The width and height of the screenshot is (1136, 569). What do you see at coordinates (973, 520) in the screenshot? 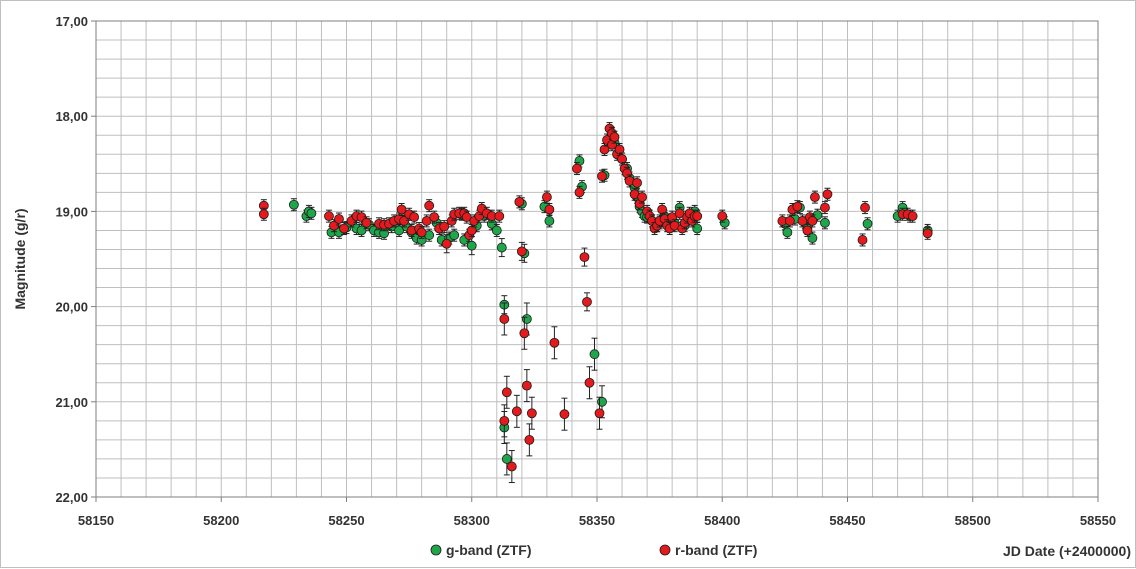
I see `x-tick-label: 58500` at bounding box center [973, 520].